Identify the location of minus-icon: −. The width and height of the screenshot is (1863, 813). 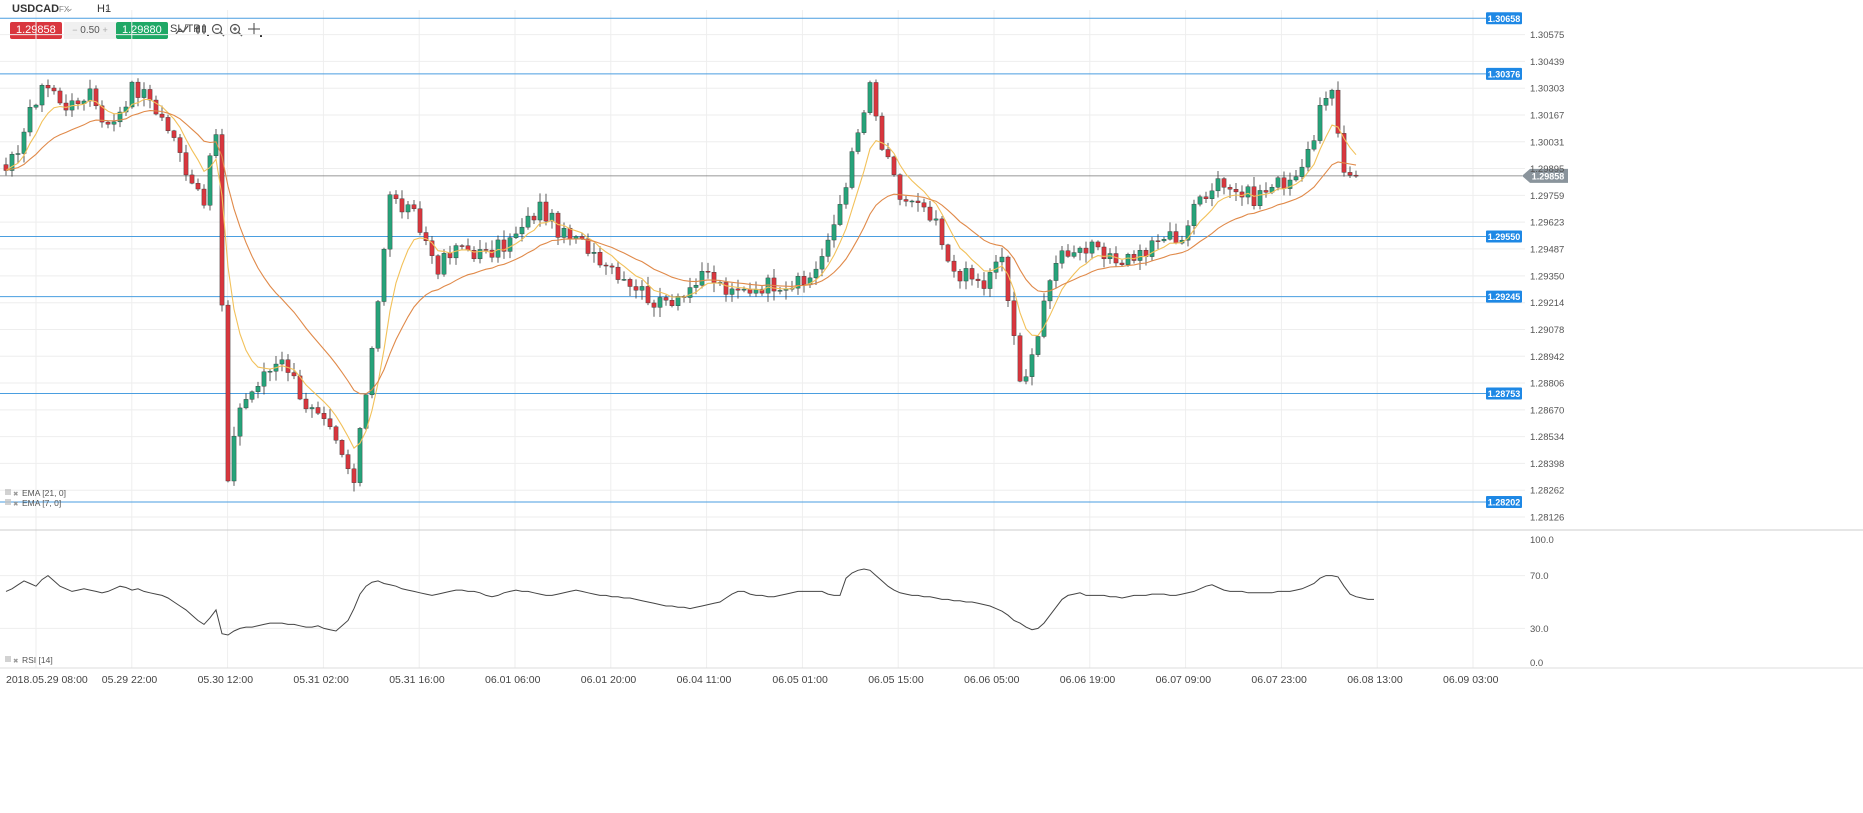
(75, 30).